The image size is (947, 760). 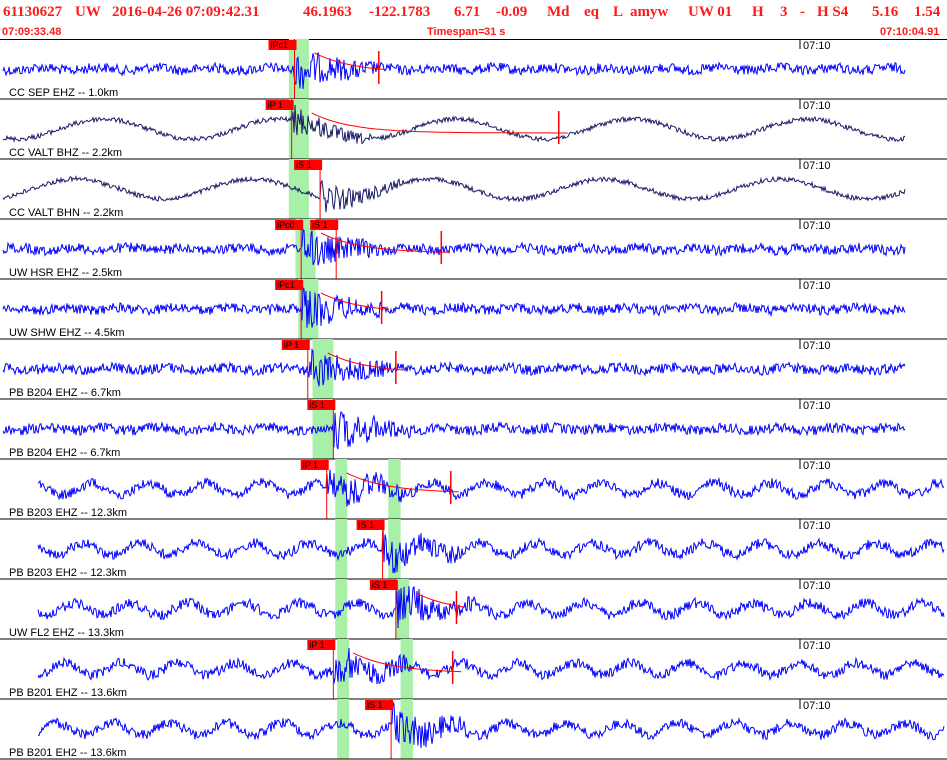 I want to click on timespan-label: Timespan=, so click(x=456, y=32).